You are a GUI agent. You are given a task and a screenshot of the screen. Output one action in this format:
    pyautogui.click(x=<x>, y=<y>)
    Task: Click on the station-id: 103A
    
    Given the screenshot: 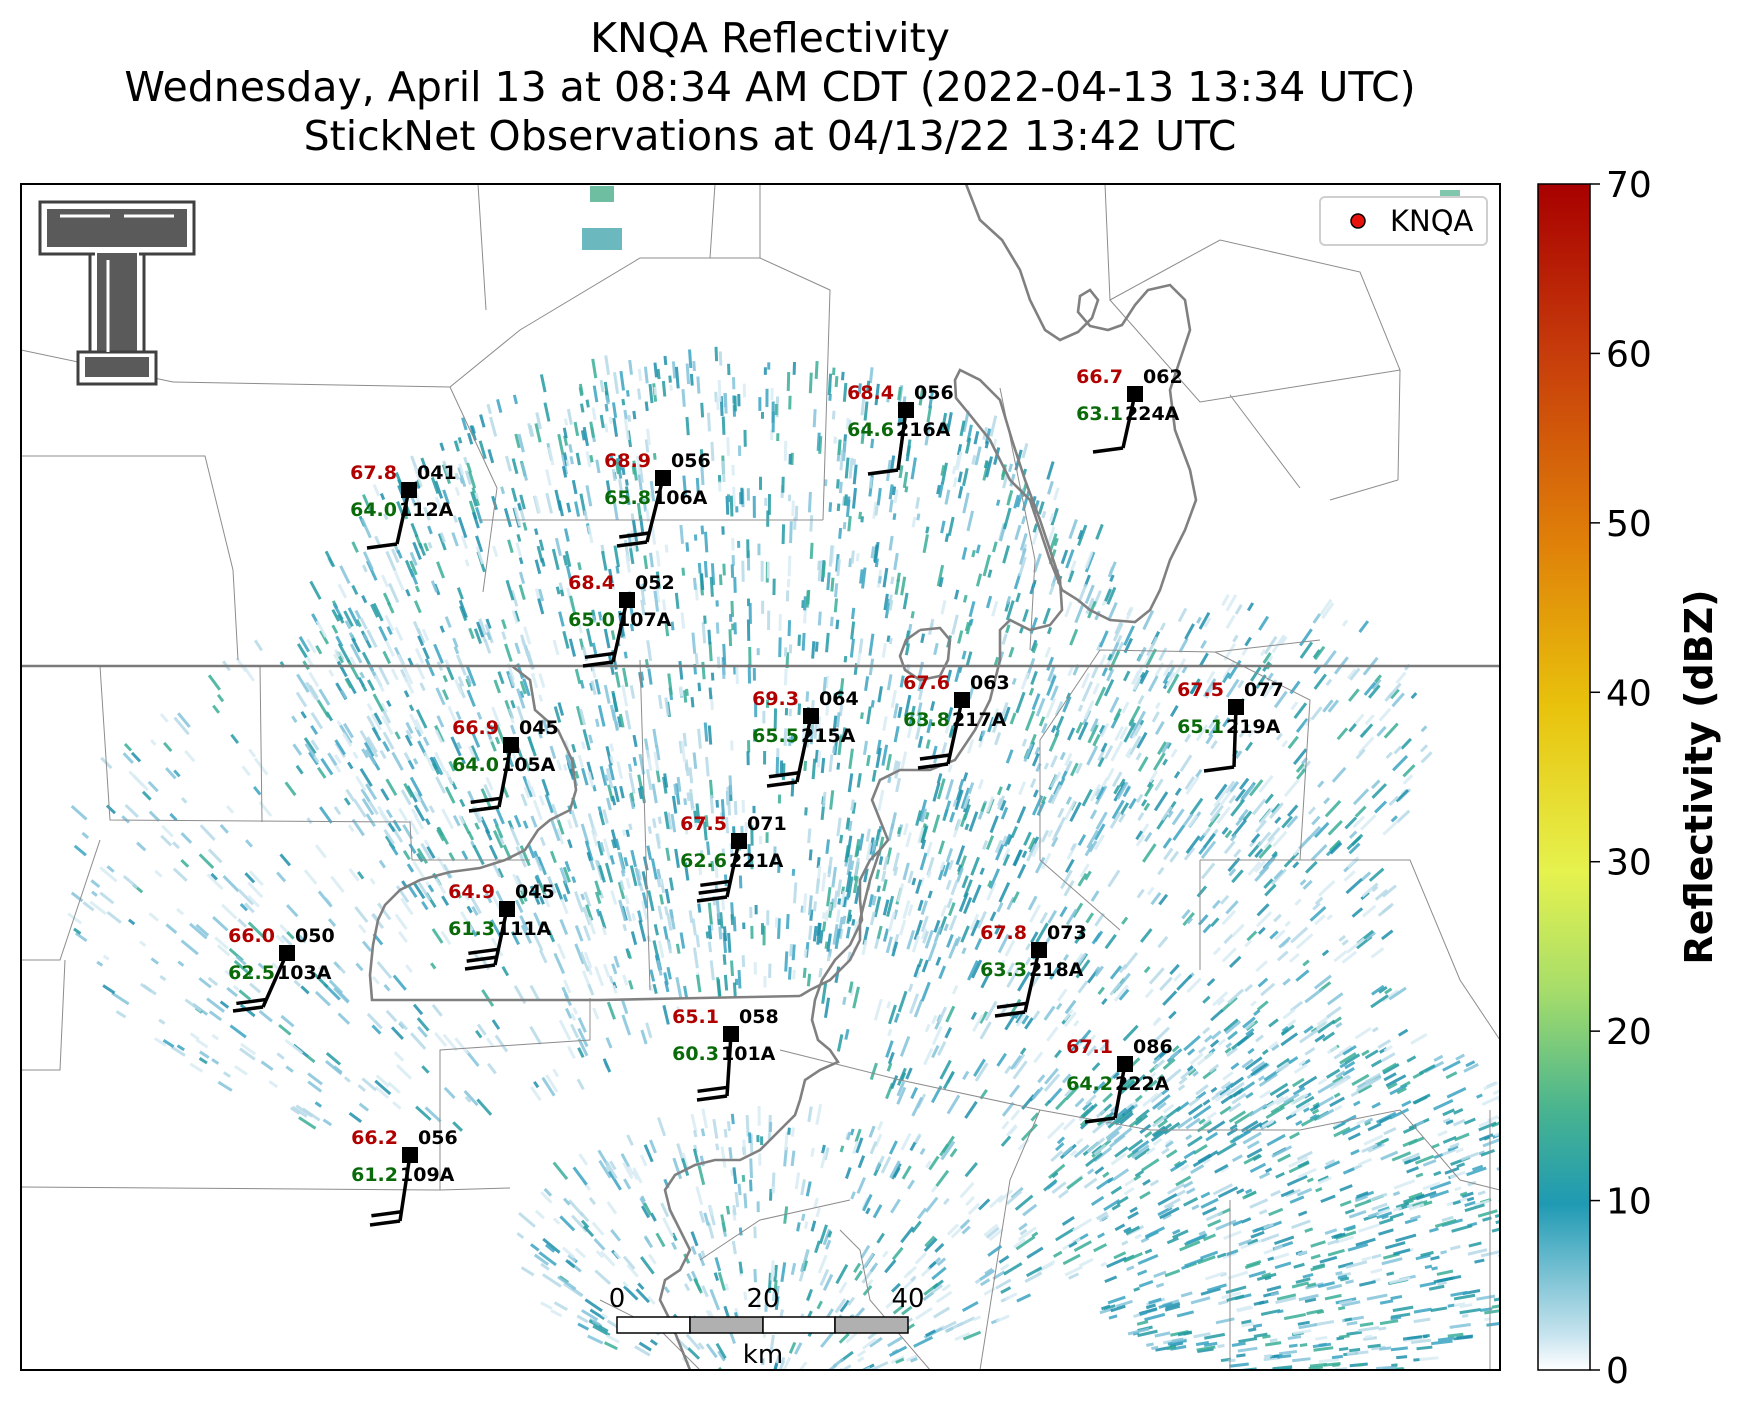 What is the action you would take?
    pyautogui.click(x=304, y=973)
    